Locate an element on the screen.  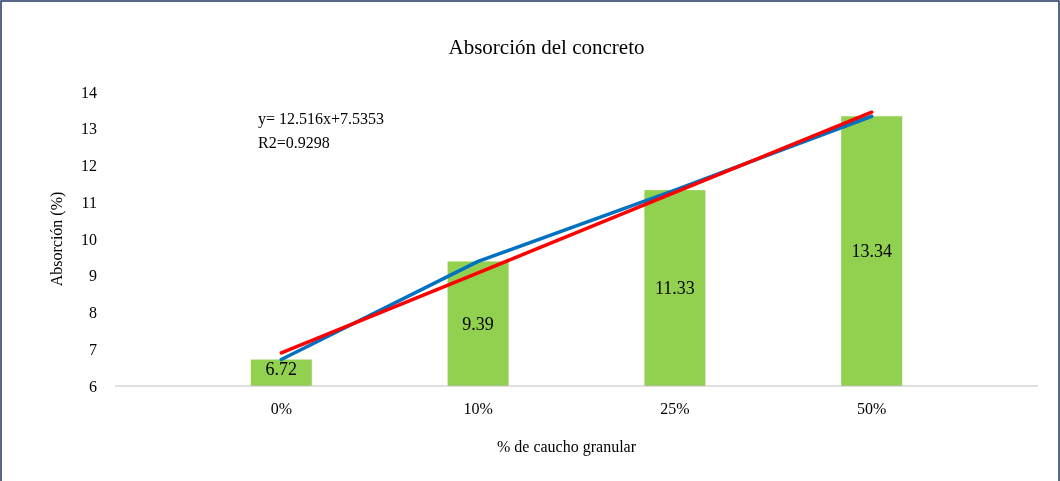
annotation: y= 12.516x+7.5353 is located at coordinates (321, 119).